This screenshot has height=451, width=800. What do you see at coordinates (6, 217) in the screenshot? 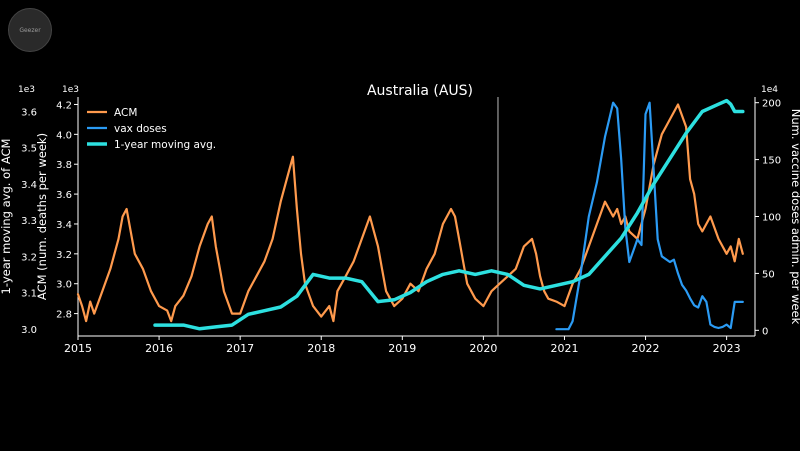
I see `left-outer-axis-label: 1-year moving avg. of ACM` at bounding box center [6, 217].